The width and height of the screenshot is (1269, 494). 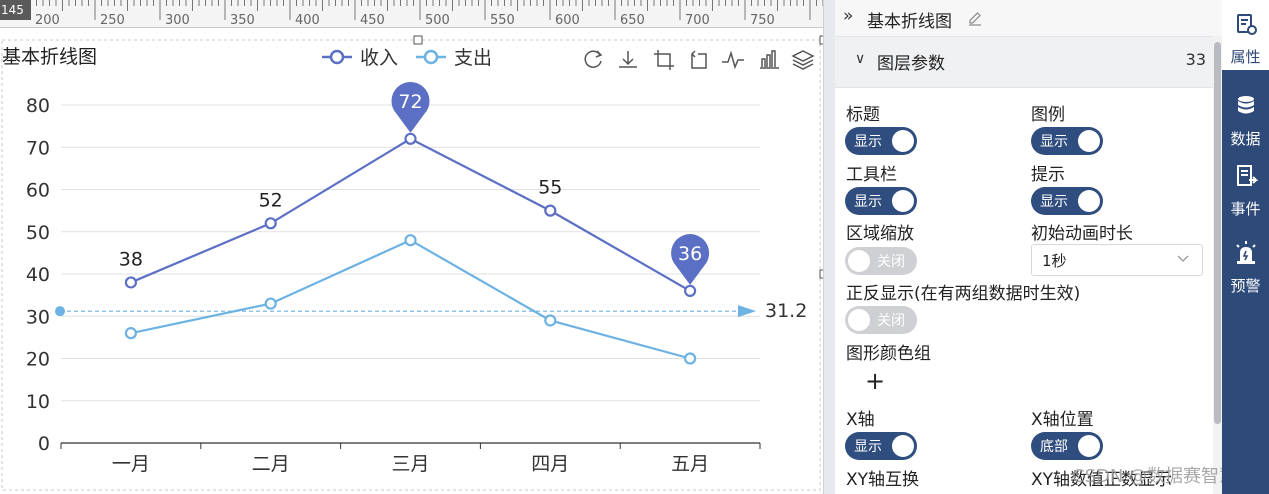 What do you see at coordinates (1183, 258) in the screenshot?
I see `chevron-down-icon` at bounding box center [1183, 258].